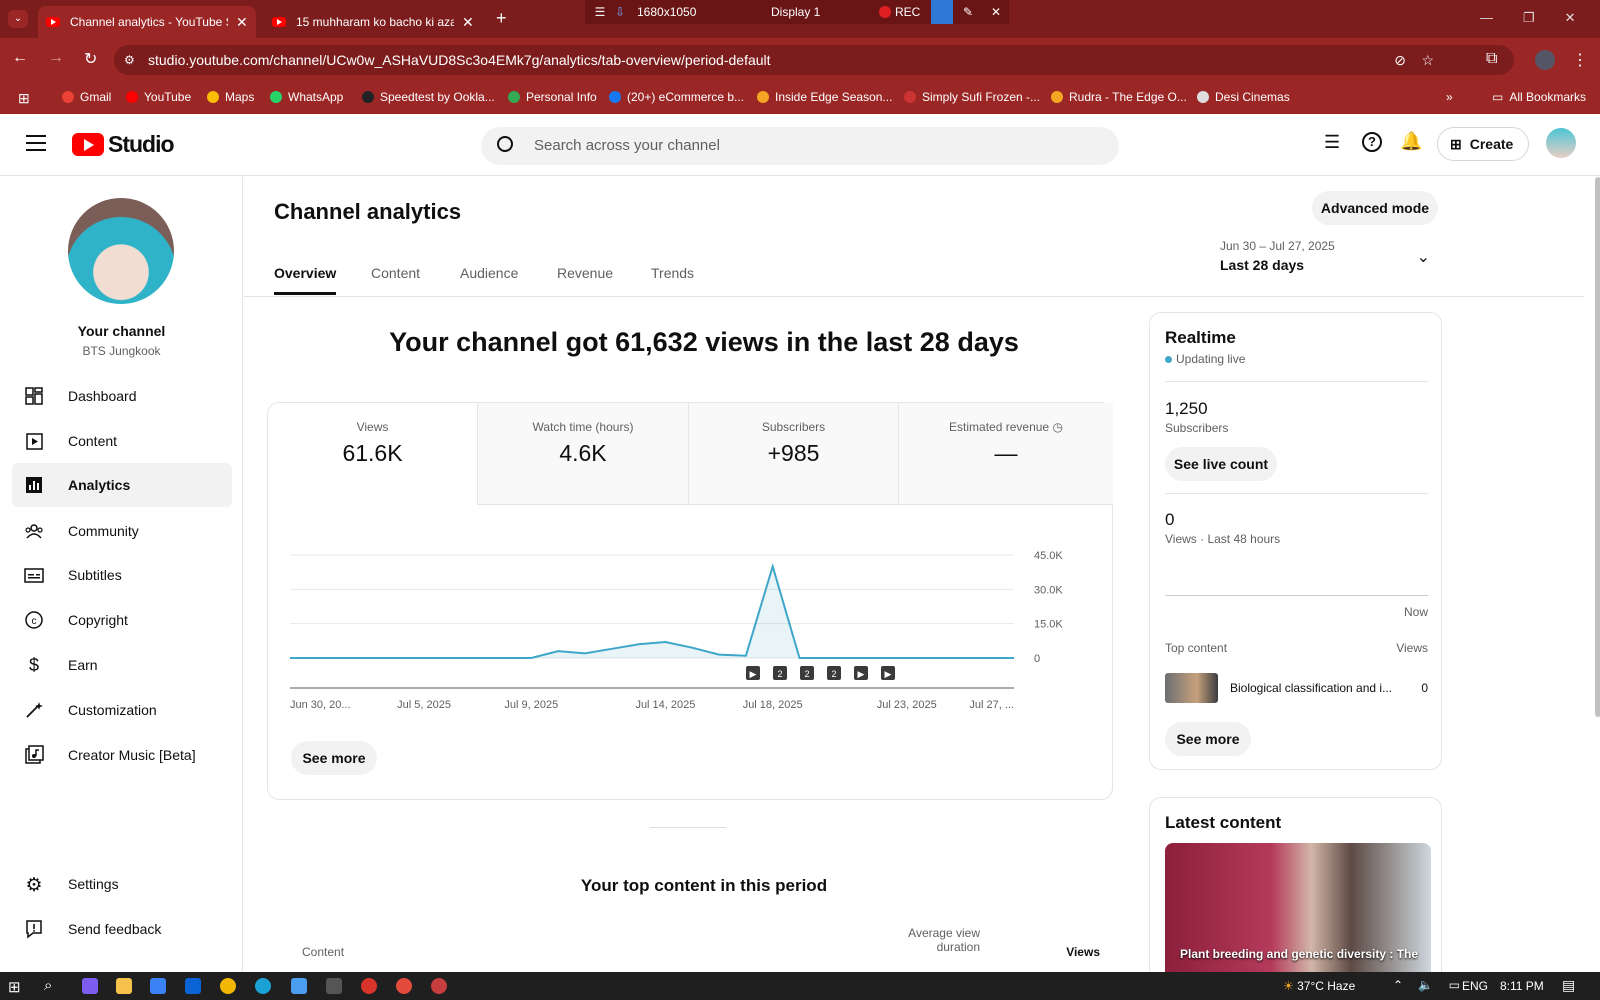  What do you see at coordinates (514, 97) in the screenshot?
I see `personal-info-icon` at bounding box center [514, 97].